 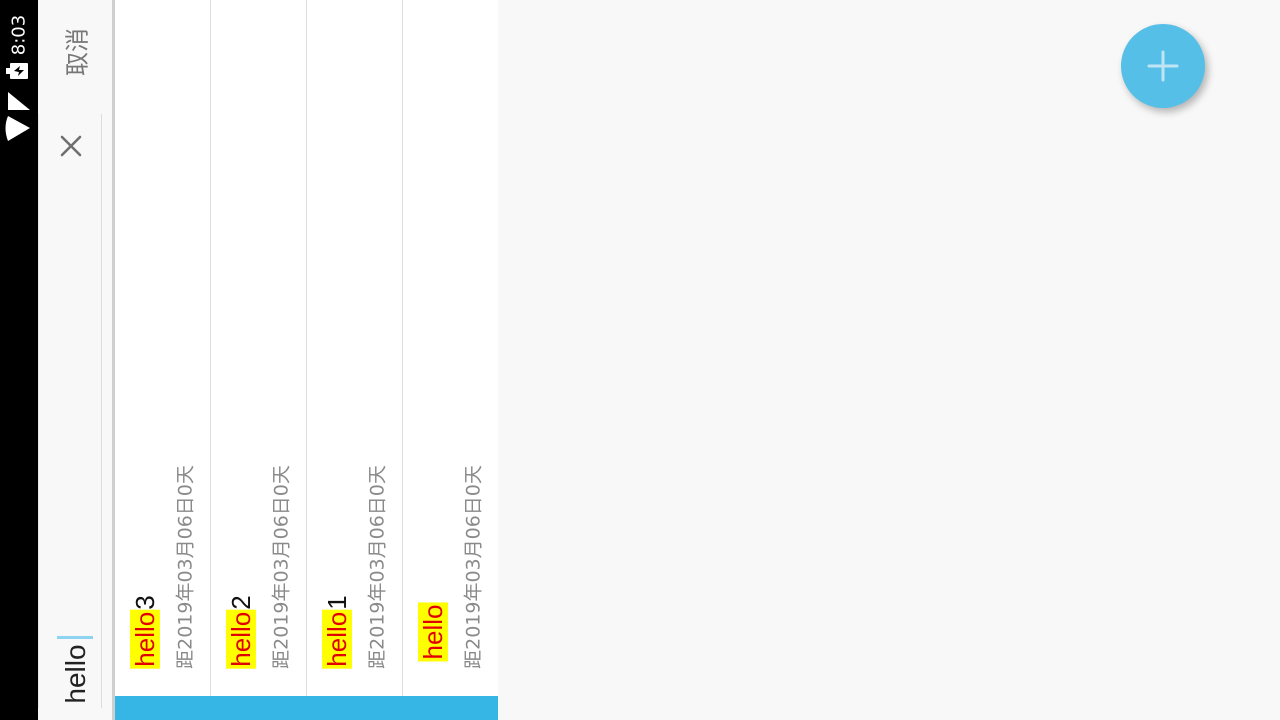 I want to click on close-icon, so click(x=71, y=146).